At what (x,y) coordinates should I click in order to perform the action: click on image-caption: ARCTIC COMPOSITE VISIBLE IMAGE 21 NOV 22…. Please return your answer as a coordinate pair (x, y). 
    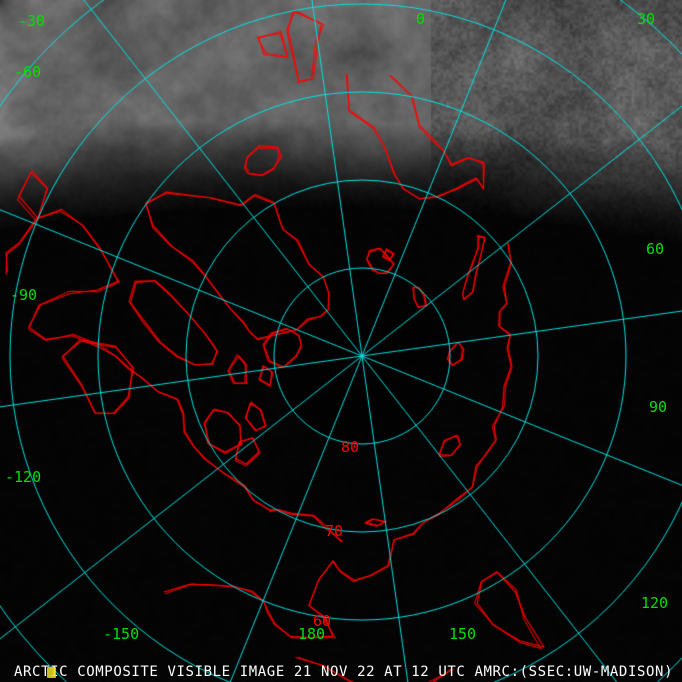
    Looking at the image, I should click on (344, 672).